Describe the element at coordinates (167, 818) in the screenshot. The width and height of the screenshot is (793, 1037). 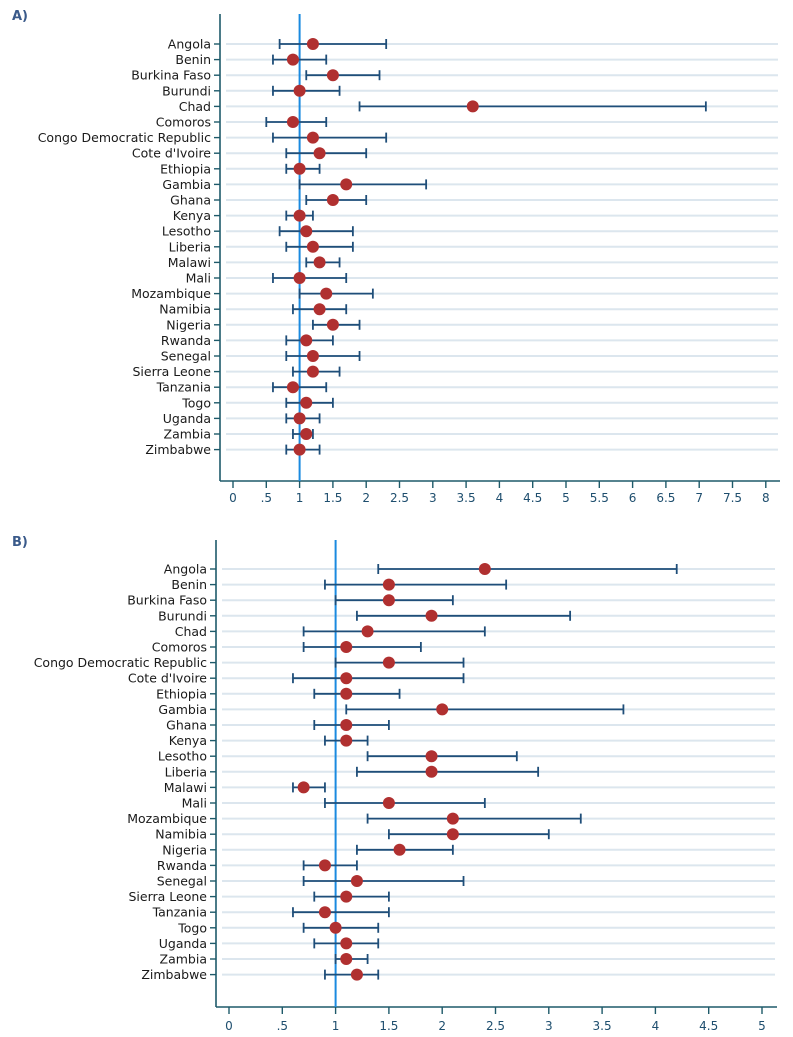
I see `category-label: Mozambique` at that location.